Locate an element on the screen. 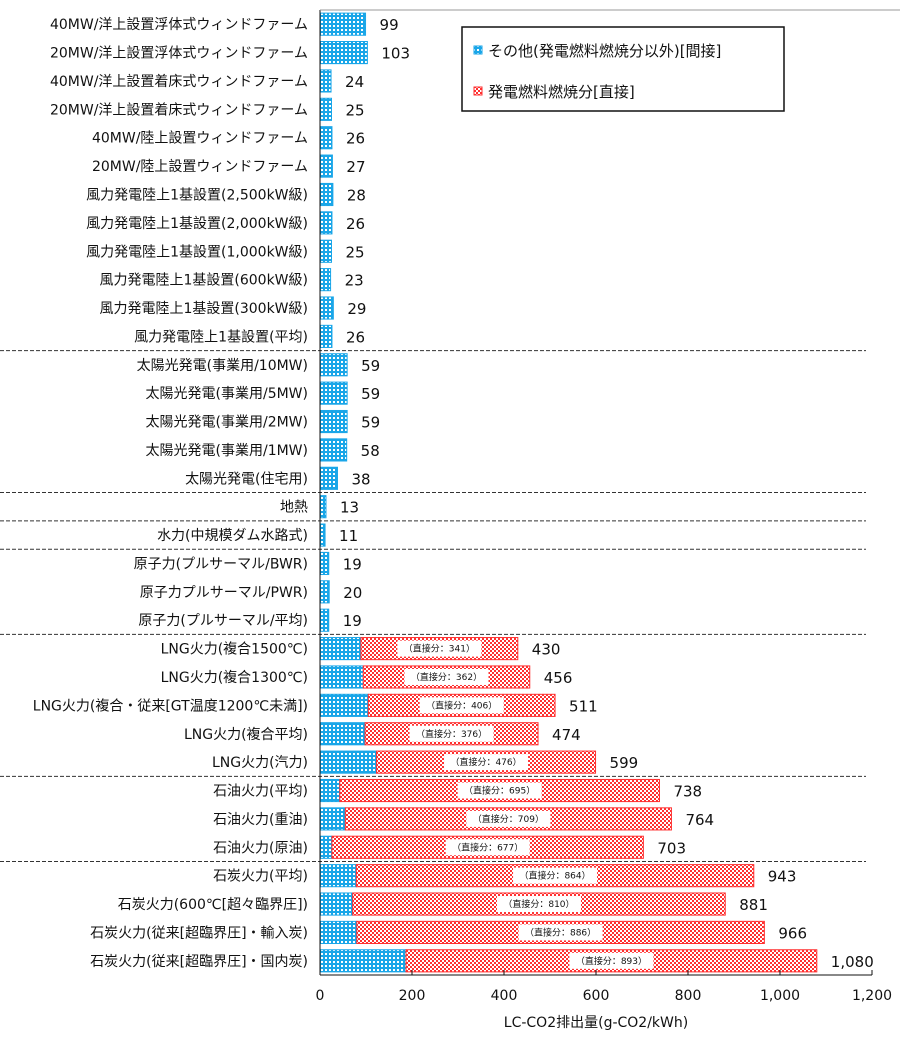 Image resolution: width=901 pixels, height=1037 pixels. total-label: 99 is located at coordinates (389, 25).